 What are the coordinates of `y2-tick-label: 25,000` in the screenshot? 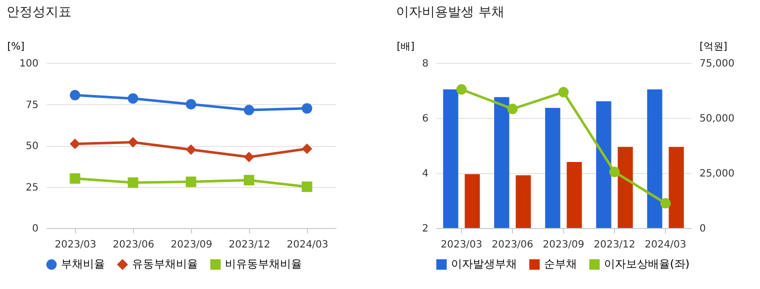 It's located at (717, 174).